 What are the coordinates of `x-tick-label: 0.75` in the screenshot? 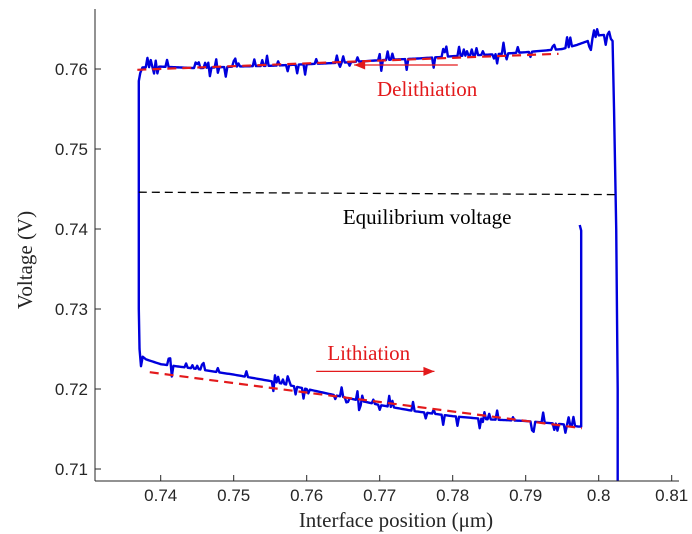 It's located at (233, 495).